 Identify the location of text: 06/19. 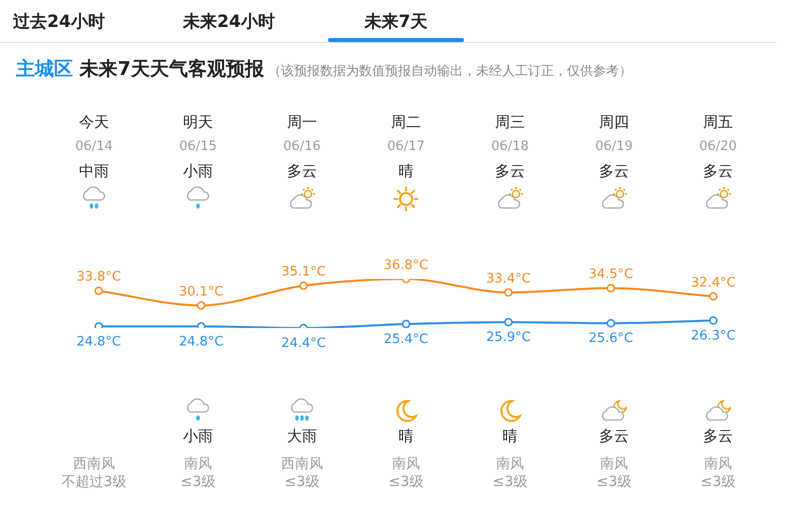
(614, 146).